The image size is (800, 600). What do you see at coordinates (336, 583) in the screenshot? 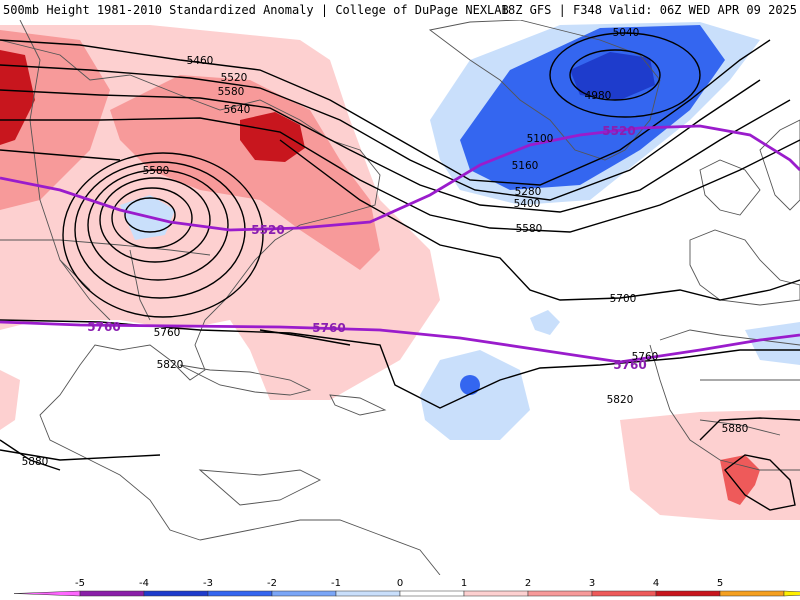
I see `colorbar-tick-label: -1` at bounding box center [336, 583].